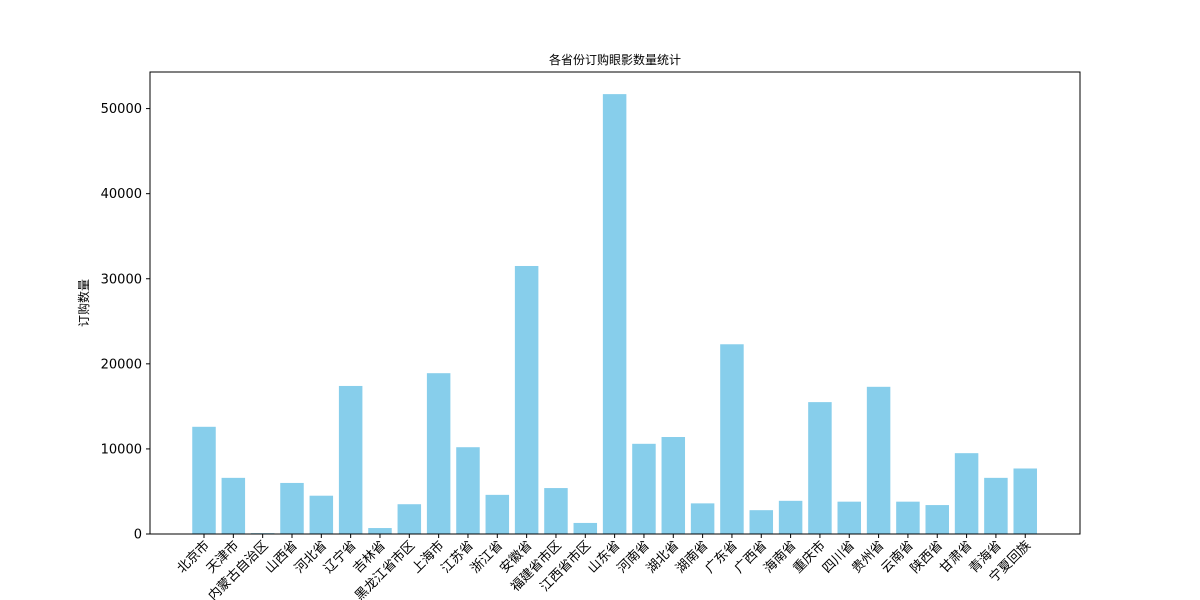  What do you see at coordinates (193, 557) in the screenshot?
I see `x-tick-label: 北京市` at bounding box center [193, 557].